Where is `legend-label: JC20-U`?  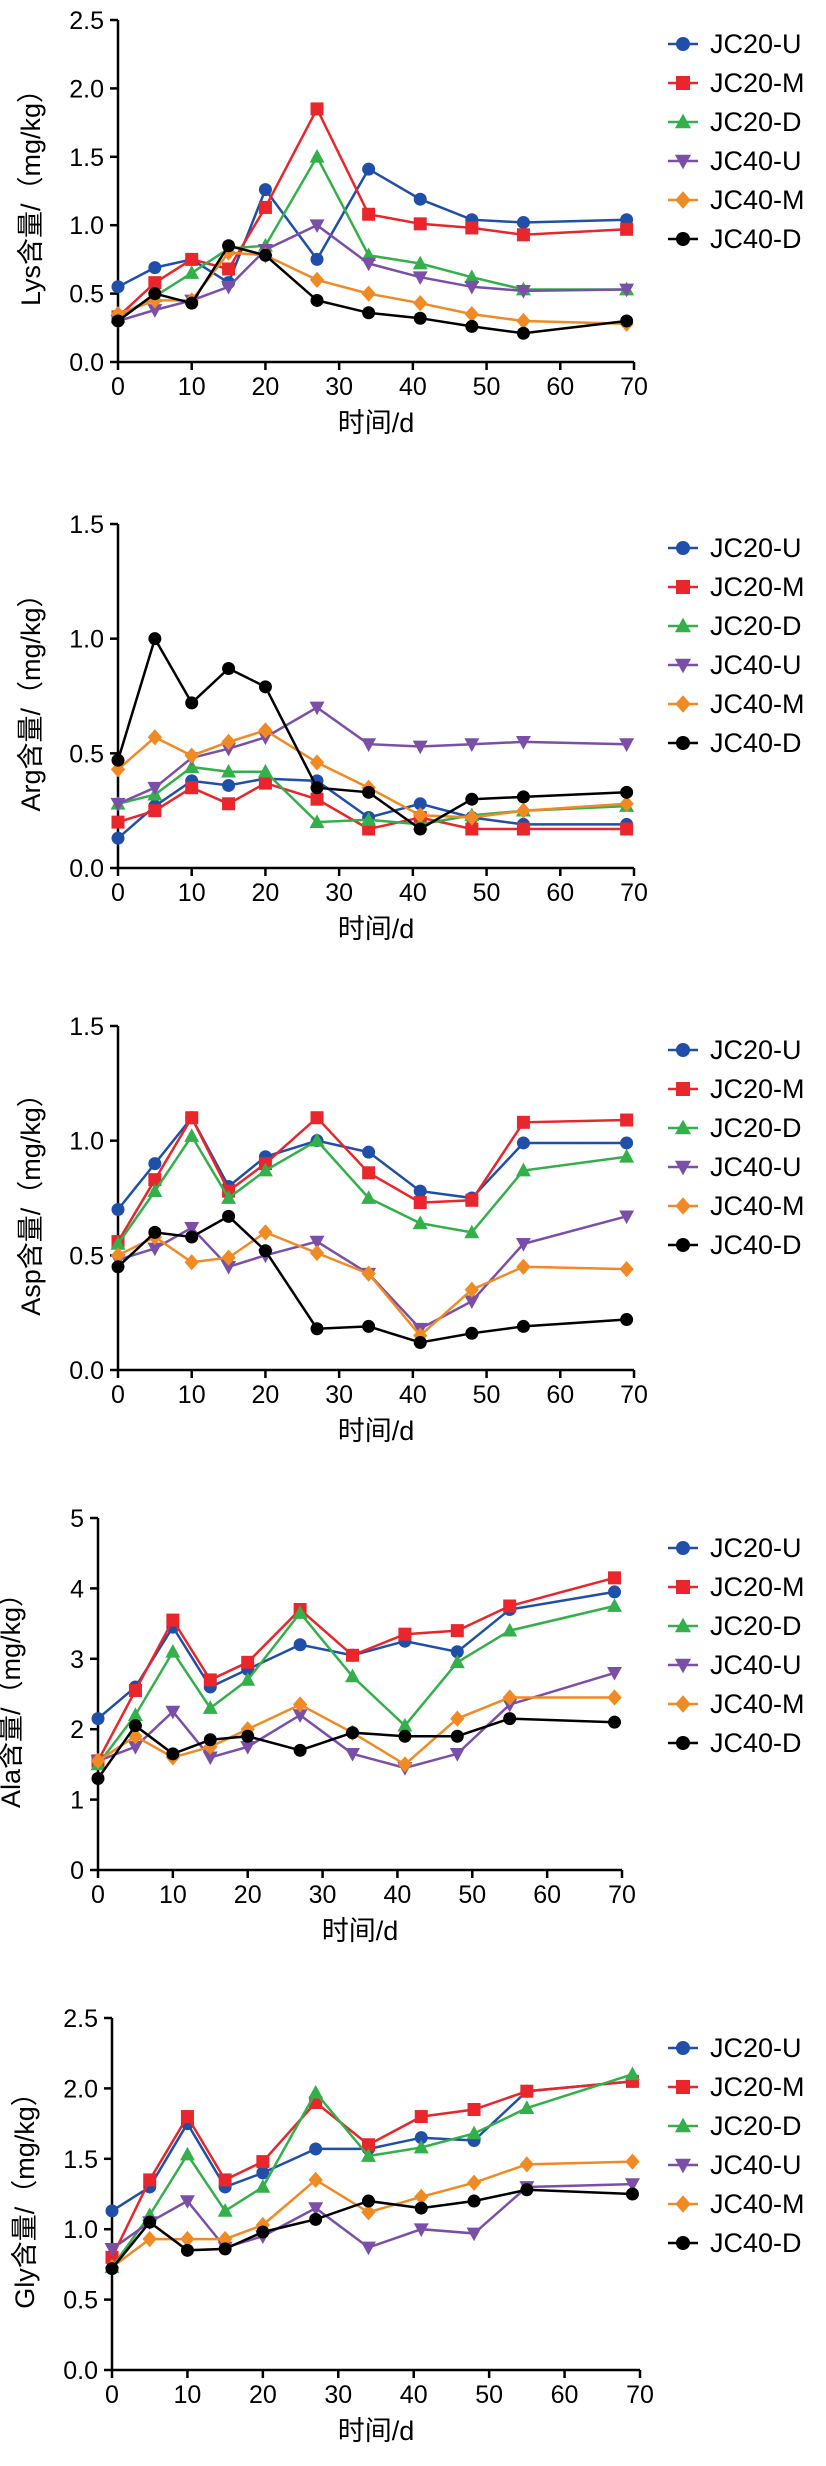
legend-label: JC20-U is located at coordinates (756, 2048).